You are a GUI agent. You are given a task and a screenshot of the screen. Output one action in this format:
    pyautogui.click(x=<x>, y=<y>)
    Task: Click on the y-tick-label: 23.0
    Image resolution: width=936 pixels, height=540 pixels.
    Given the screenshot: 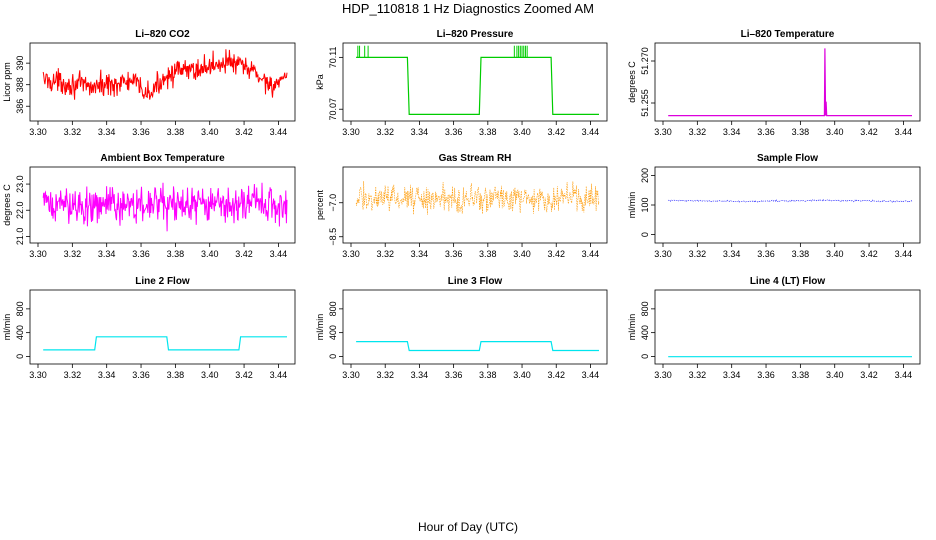 What is the action you would take?
    pyautogui.click(x=20, y=184)
    